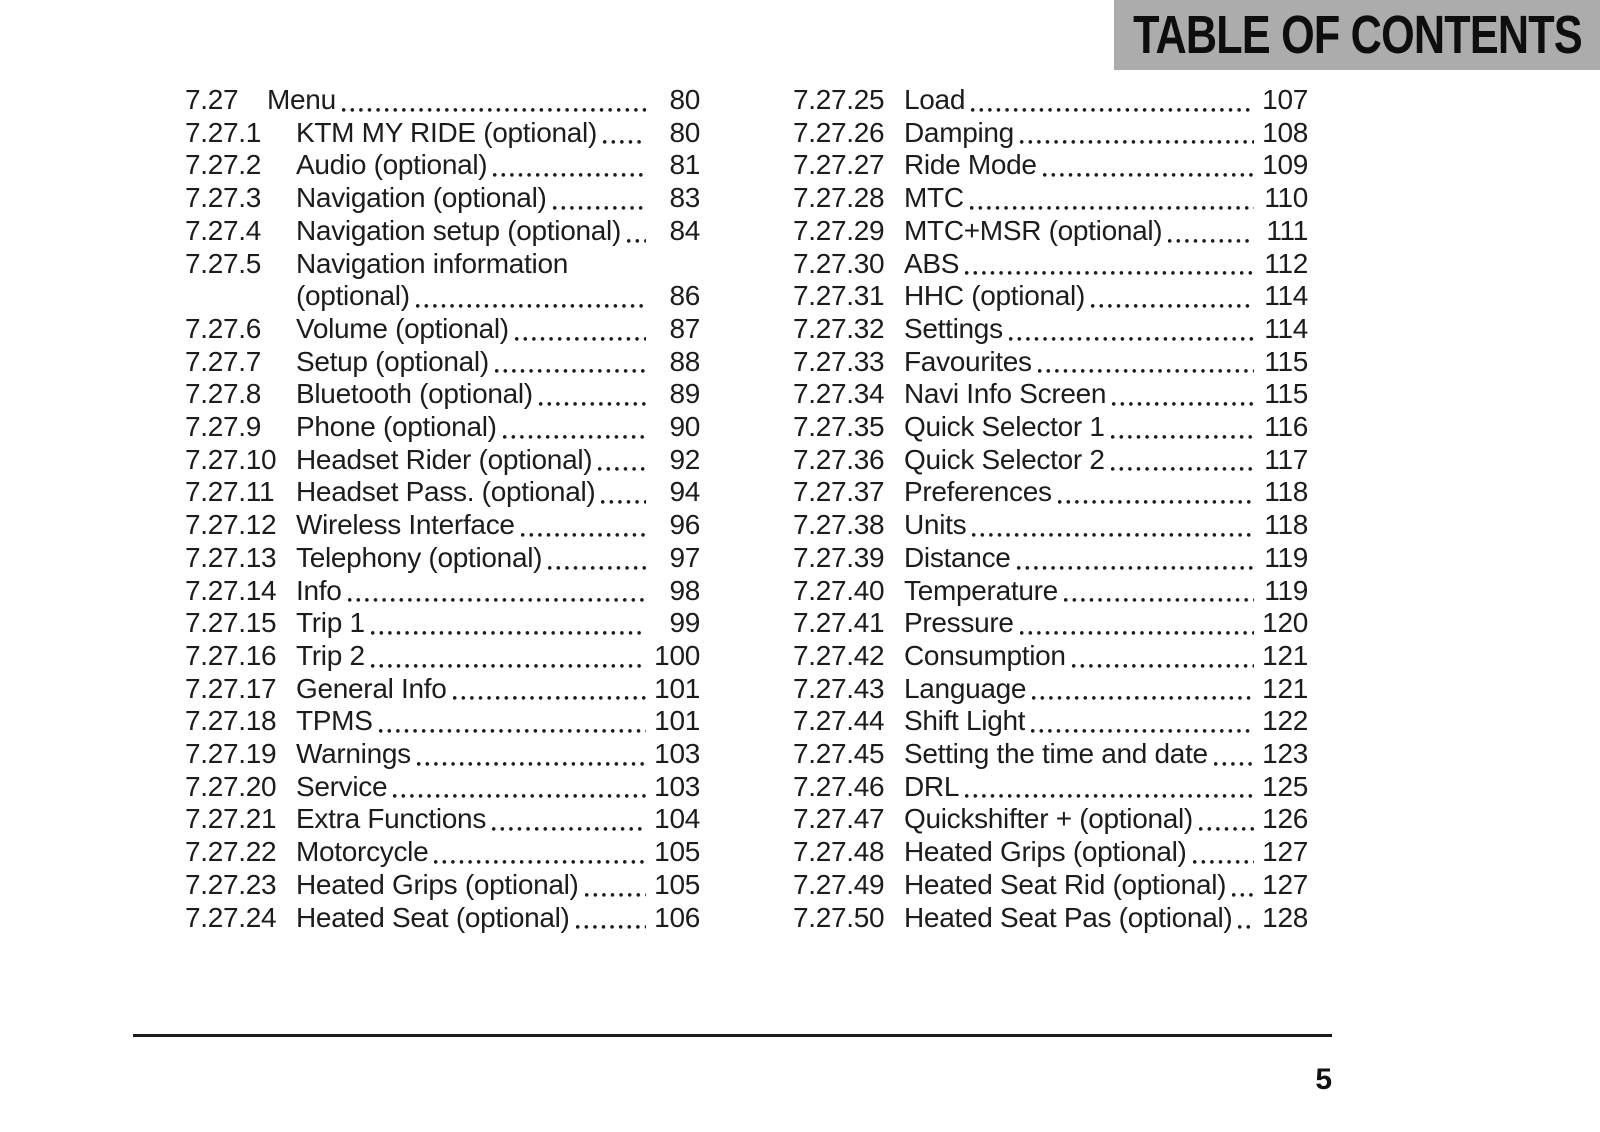 The width and height of the screenshot is (1600, 1132). What do you see at coordinates (442, 721) in the screenshot?
I see `toc-entry: 7.27.18 TPMS 101` at bounding box center [442, 721].